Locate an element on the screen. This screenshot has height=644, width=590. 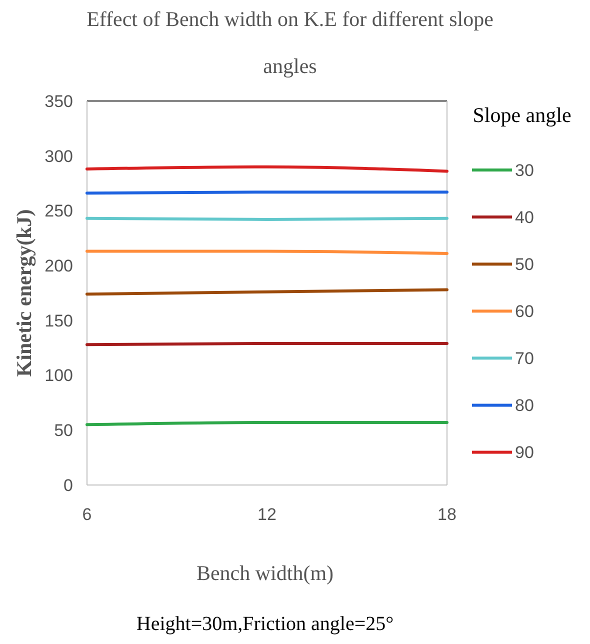
y-tick-label: 300 is located at coordinates (58, 156).